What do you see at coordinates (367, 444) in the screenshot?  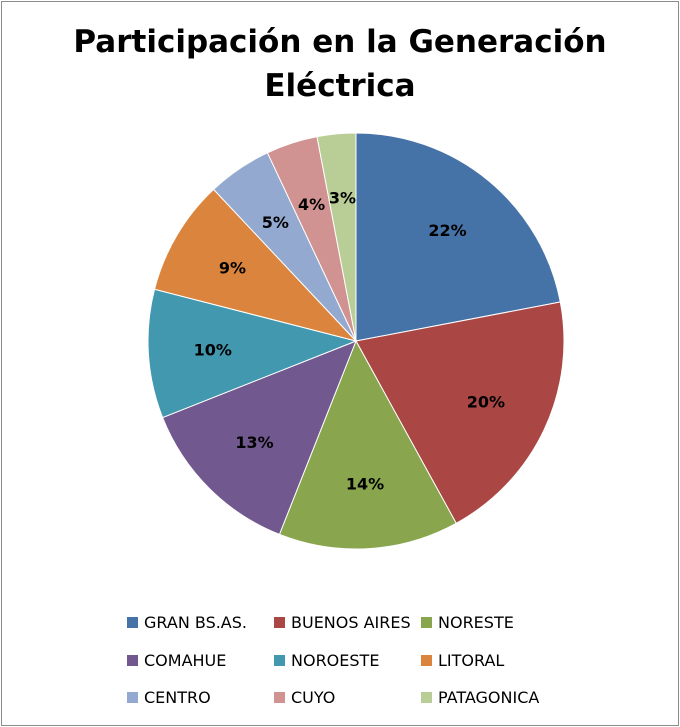 I see `pie-slice-noreste` at bounding box center [367, 444].